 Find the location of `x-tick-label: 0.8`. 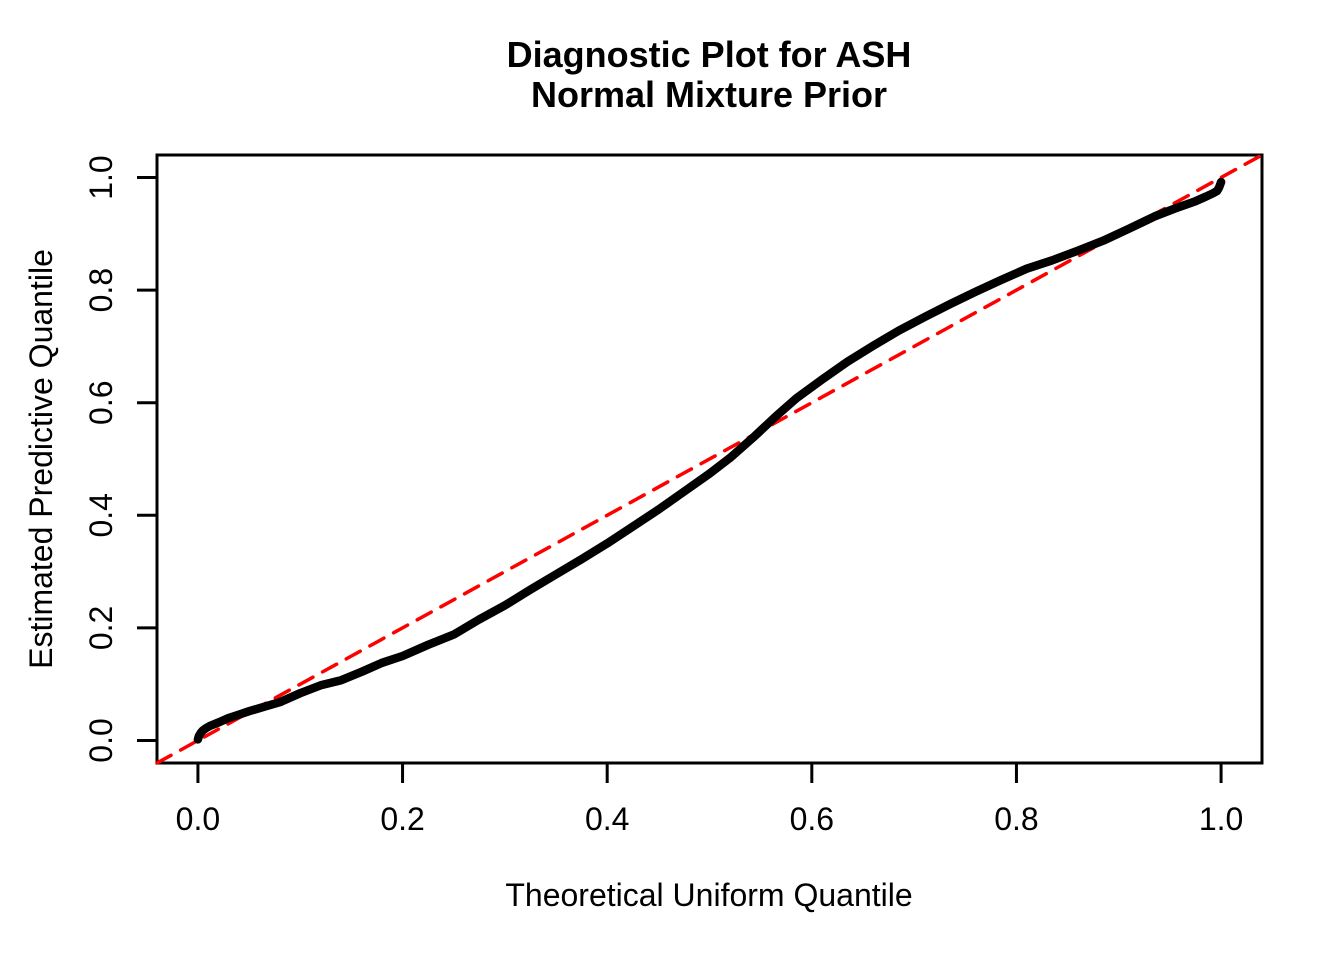

x-tick-label: 0.8 is located at coordinates (1016, 819).